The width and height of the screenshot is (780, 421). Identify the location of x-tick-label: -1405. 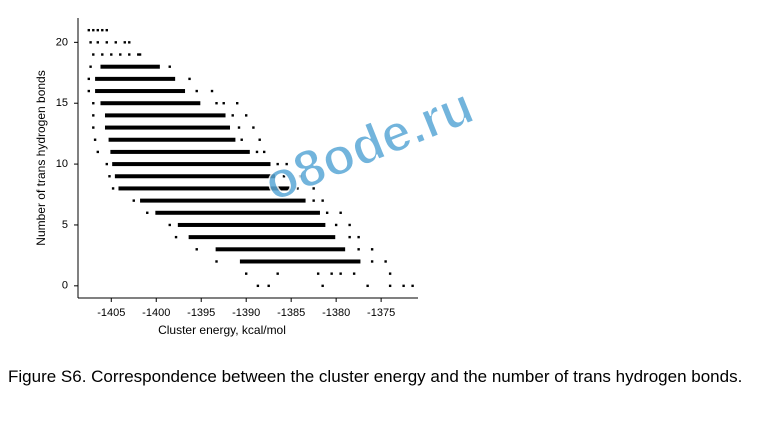
(111, 313).